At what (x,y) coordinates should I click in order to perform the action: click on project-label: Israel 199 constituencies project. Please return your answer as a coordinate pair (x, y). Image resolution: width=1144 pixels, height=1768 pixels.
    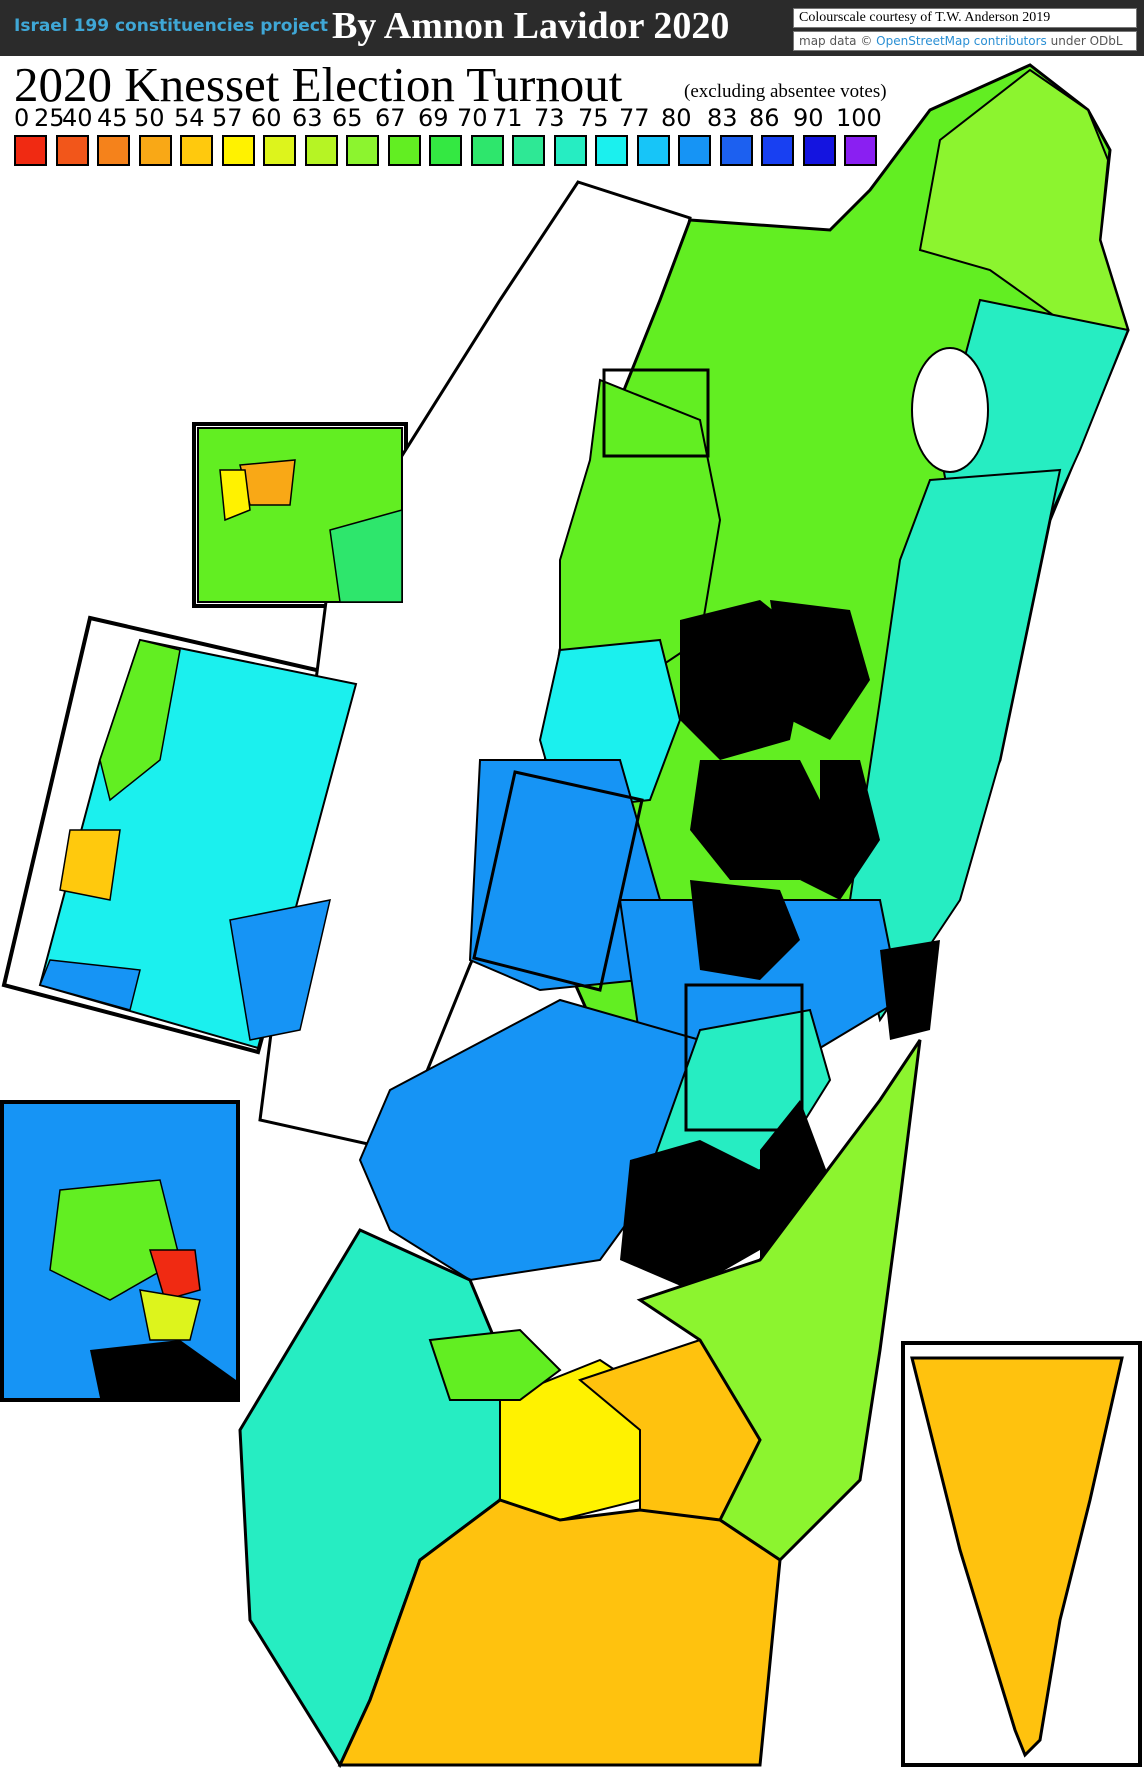
    Looking at the image, I should click on (171, 26).